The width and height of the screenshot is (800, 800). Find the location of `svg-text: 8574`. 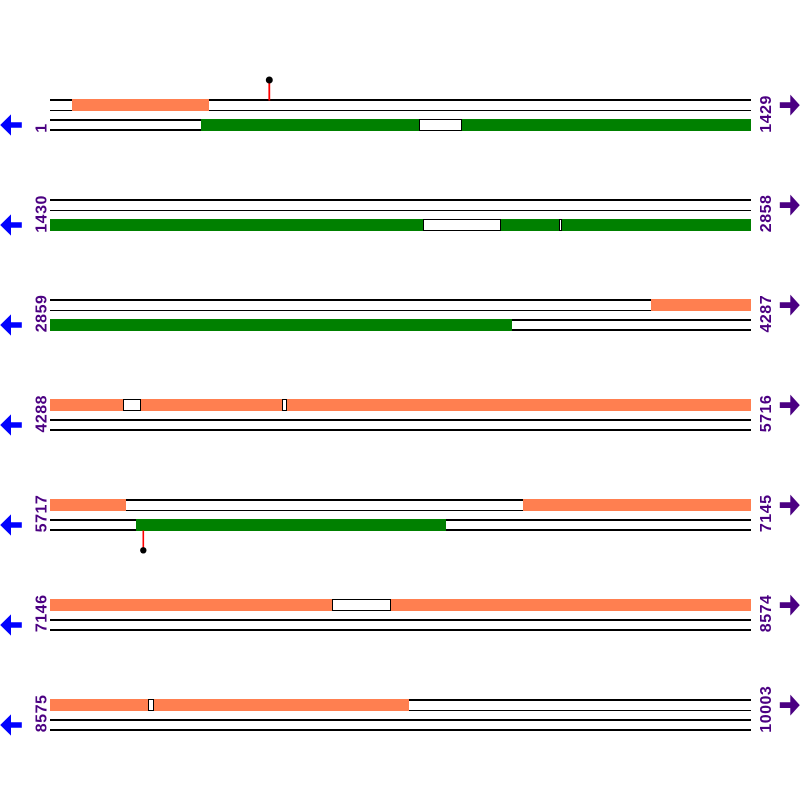

svg-text: 8574 is located at coordinates (766, 614).